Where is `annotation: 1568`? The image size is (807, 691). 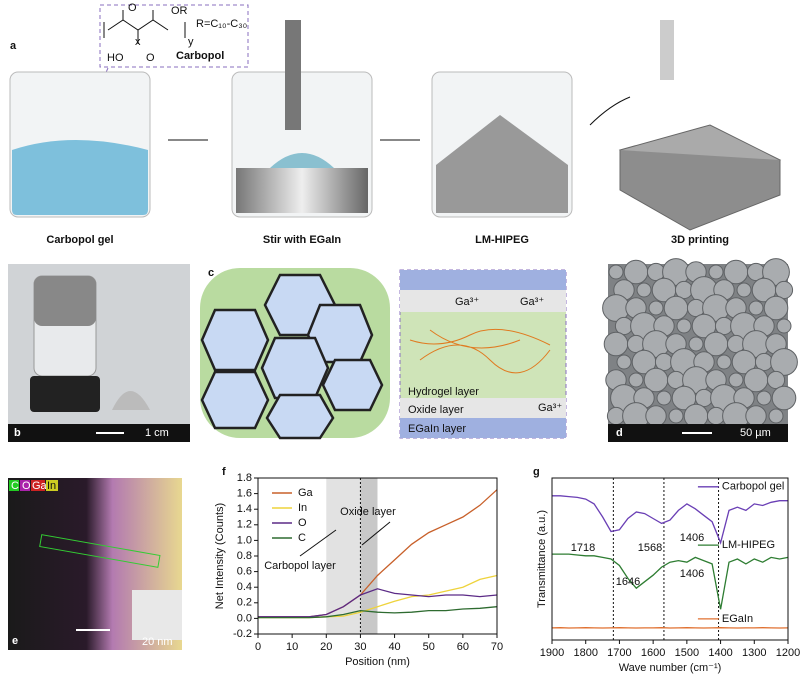
annotation: 1568 is located at coordinates (650, 548).